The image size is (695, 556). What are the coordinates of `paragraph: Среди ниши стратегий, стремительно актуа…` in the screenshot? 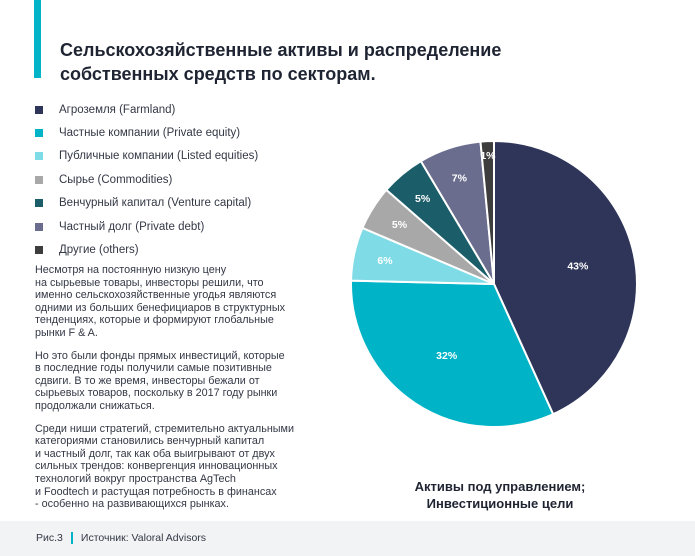 It's located at (164, 466).